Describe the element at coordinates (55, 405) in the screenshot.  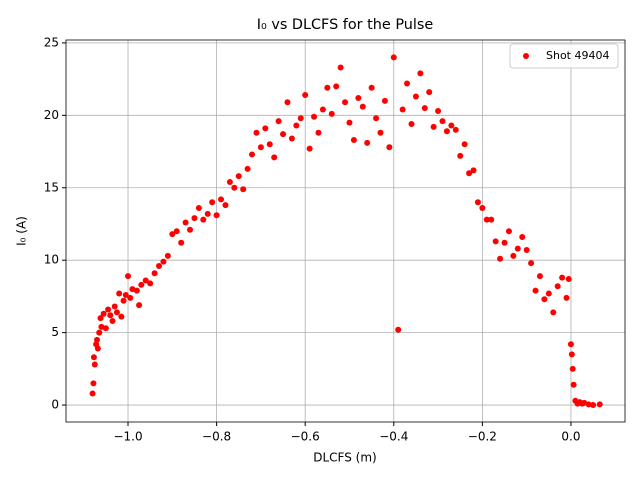
I see `y-tick-label: 0` at that location.